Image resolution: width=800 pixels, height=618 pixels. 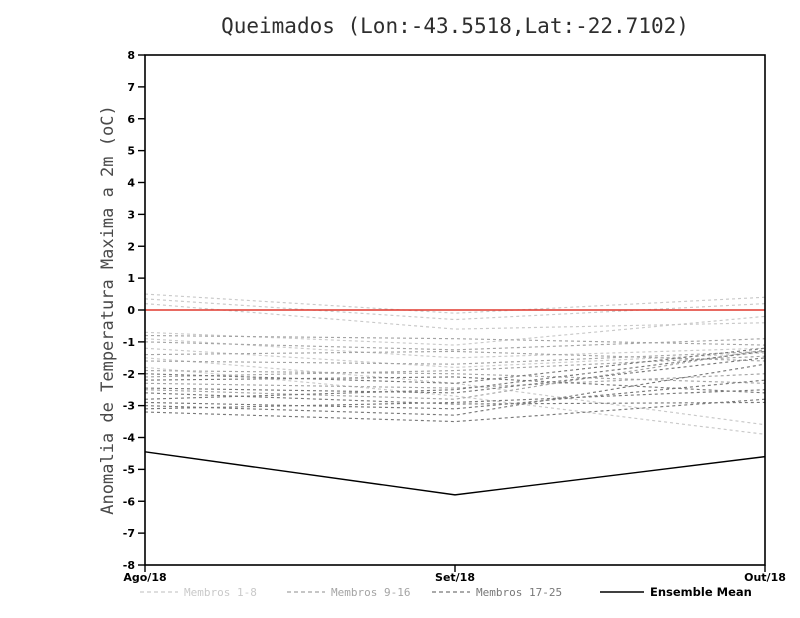 What do you see at coordinates (455, 473) in the screenshot?
I see `ensemble-mean-line` at bounding box center [455, 473].